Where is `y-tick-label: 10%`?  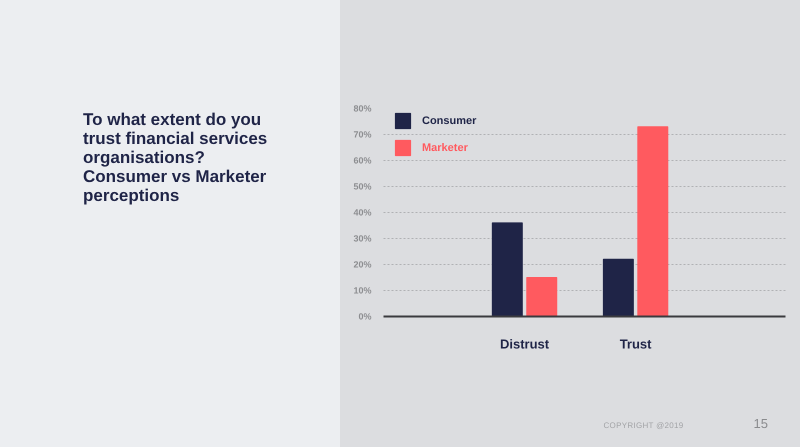 y-tick-label: 10% is located at coordinates (362, 291).